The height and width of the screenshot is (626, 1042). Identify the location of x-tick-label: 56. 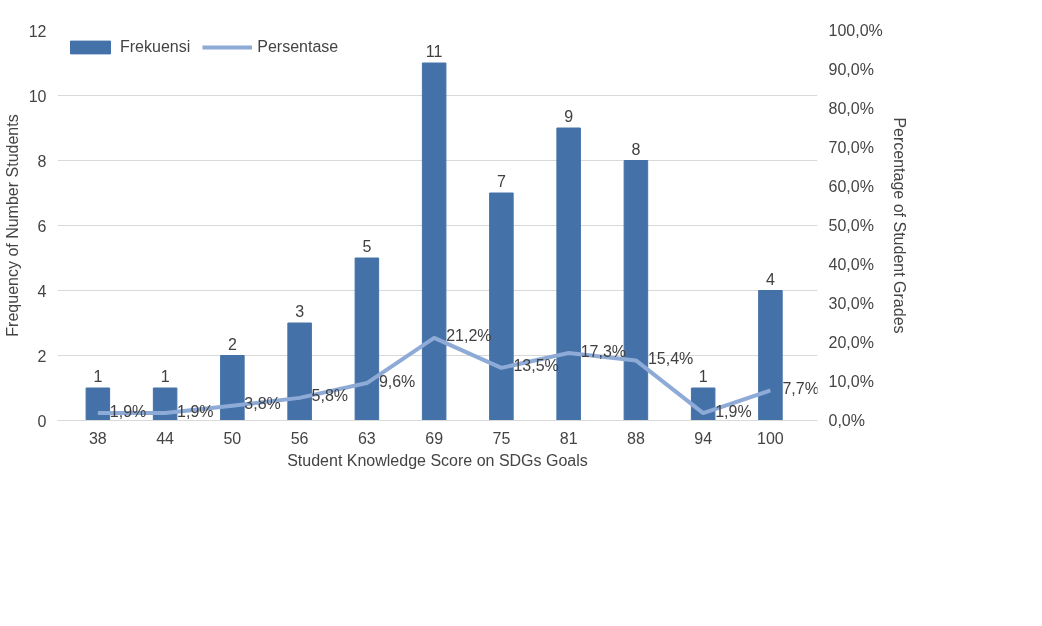
(299, 438).